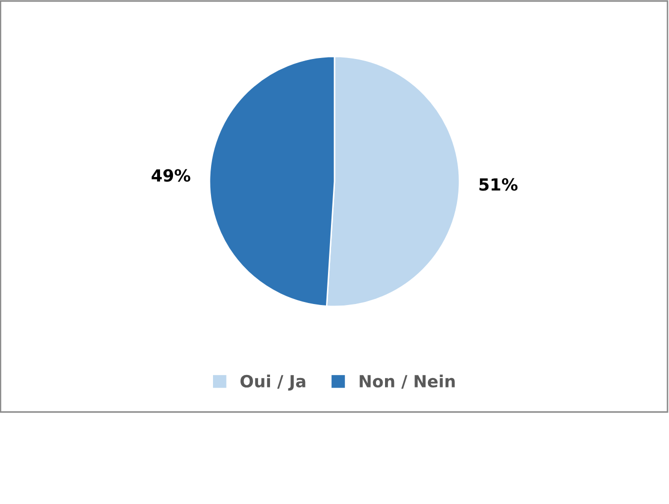 The height and width of the screenshot is (504, 669). What do you see at coordinates (273, 382) in the screenshot?
I see `legend-label: Oui / Ja` at bounding box center [273, 382].